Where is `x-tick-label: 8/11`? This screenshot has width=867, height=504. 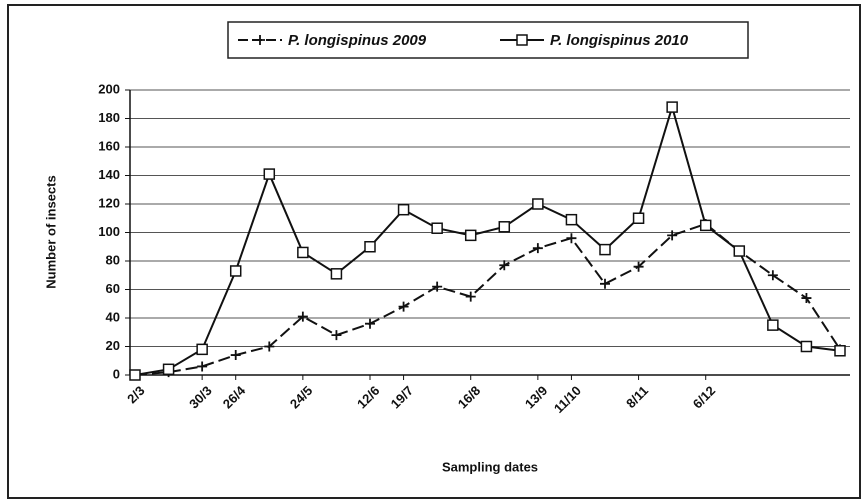 x-tick-label: 8/11 is located at coordinates (637, 397).